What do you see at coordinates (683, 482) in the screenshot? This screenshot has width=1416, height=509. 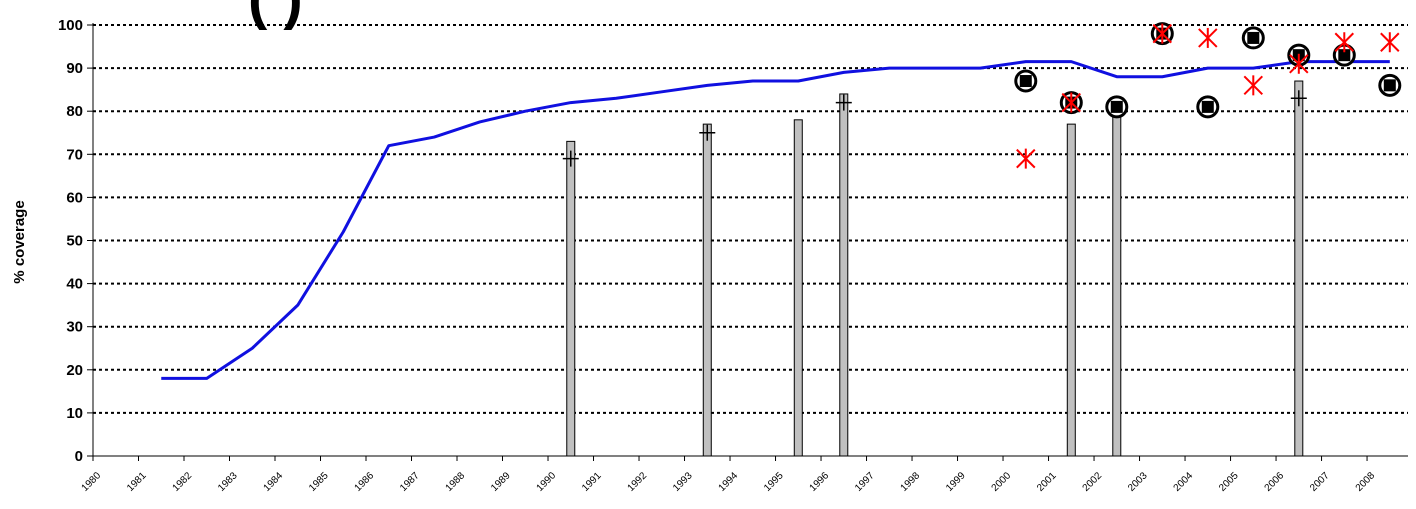 I see `x-tick-label: 1993` at bounding box center [683, 482].